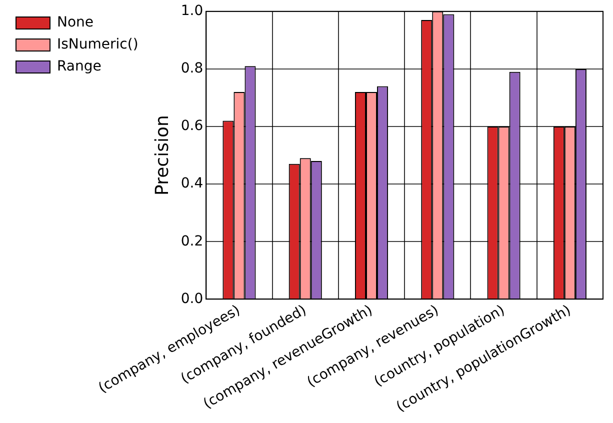 The width and height of the screenshot is (613, 423). Describe the element at coordinates (79, 66) in the screenshot. I see `legend-label: Range` at that location.